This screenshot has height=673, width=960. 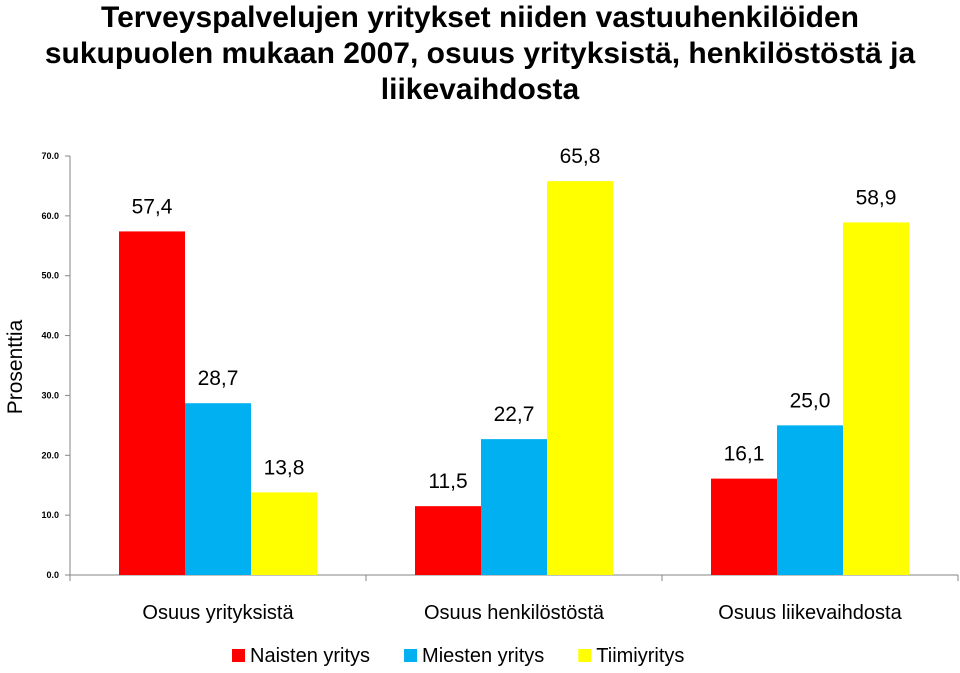 I want to click on data-label: 25,0, so click(x=810, y=400).